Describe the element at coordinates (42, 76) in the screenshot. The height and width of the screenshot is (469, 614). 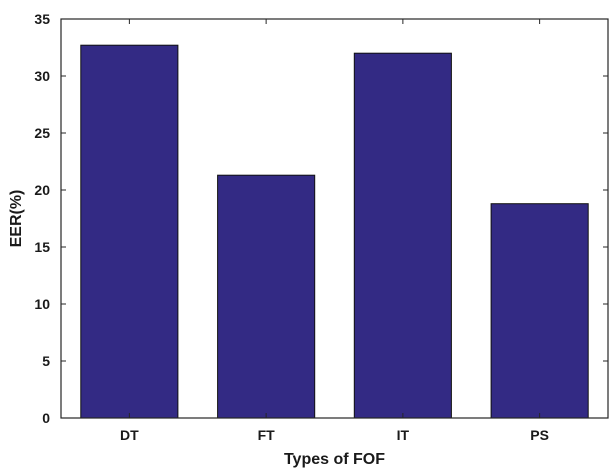
I see `y-tick-label: 30` at that location.